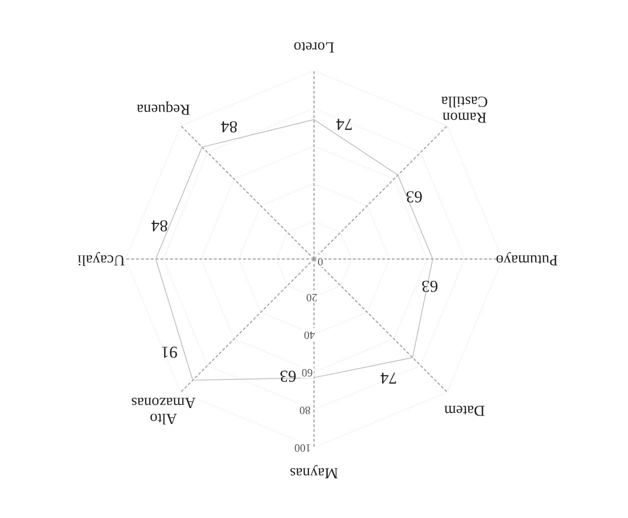 This screenshot has height=518, width=628. What do you see at coordinates (164, 411) in the screenshot?
I see `spoke-label: Alto Amazonas` at bounding box center [164, 411].